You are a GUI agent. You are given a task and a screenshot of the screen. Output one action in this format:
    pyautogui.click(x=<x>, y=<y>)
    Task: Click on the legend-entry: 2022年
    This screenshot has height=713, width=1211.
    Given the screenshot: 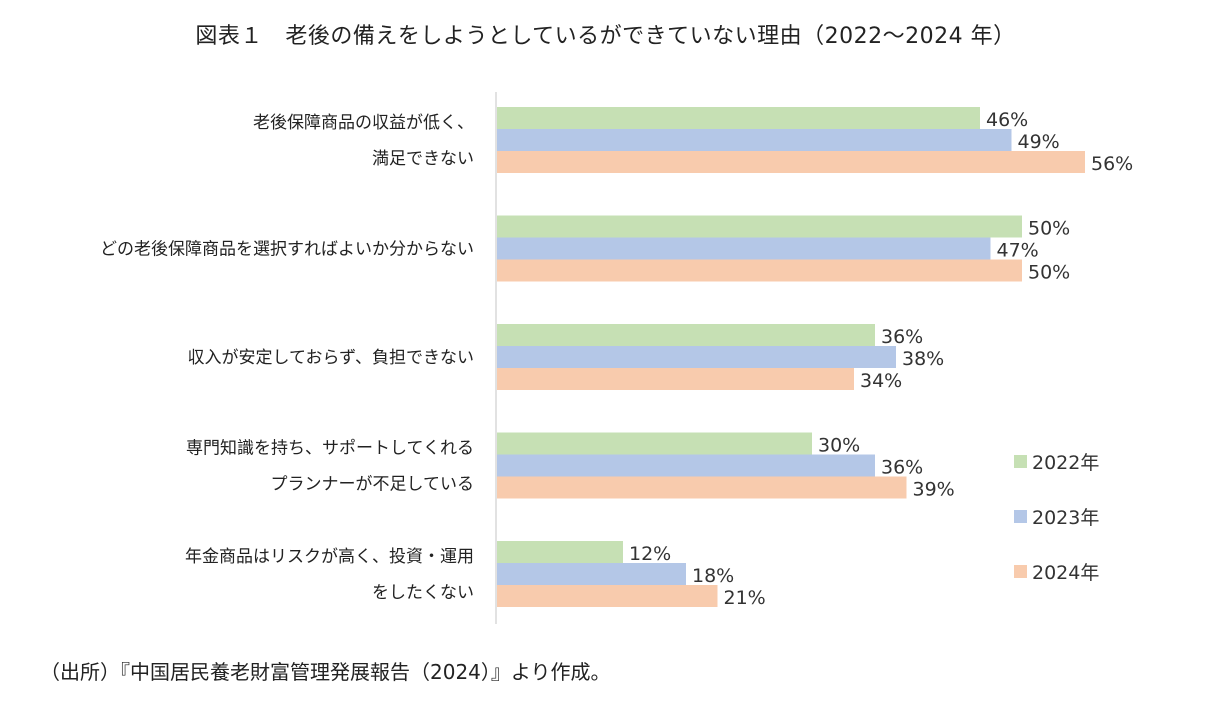 What is the action you would take?
    pyautogui.click(x=1065, y=463)
    